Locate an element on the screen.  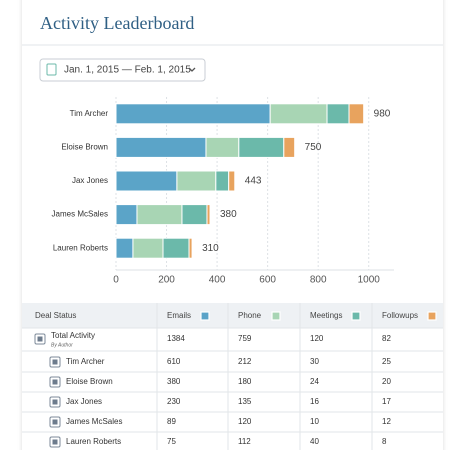
table-cell: 20 is located at coordinates (386, 381).